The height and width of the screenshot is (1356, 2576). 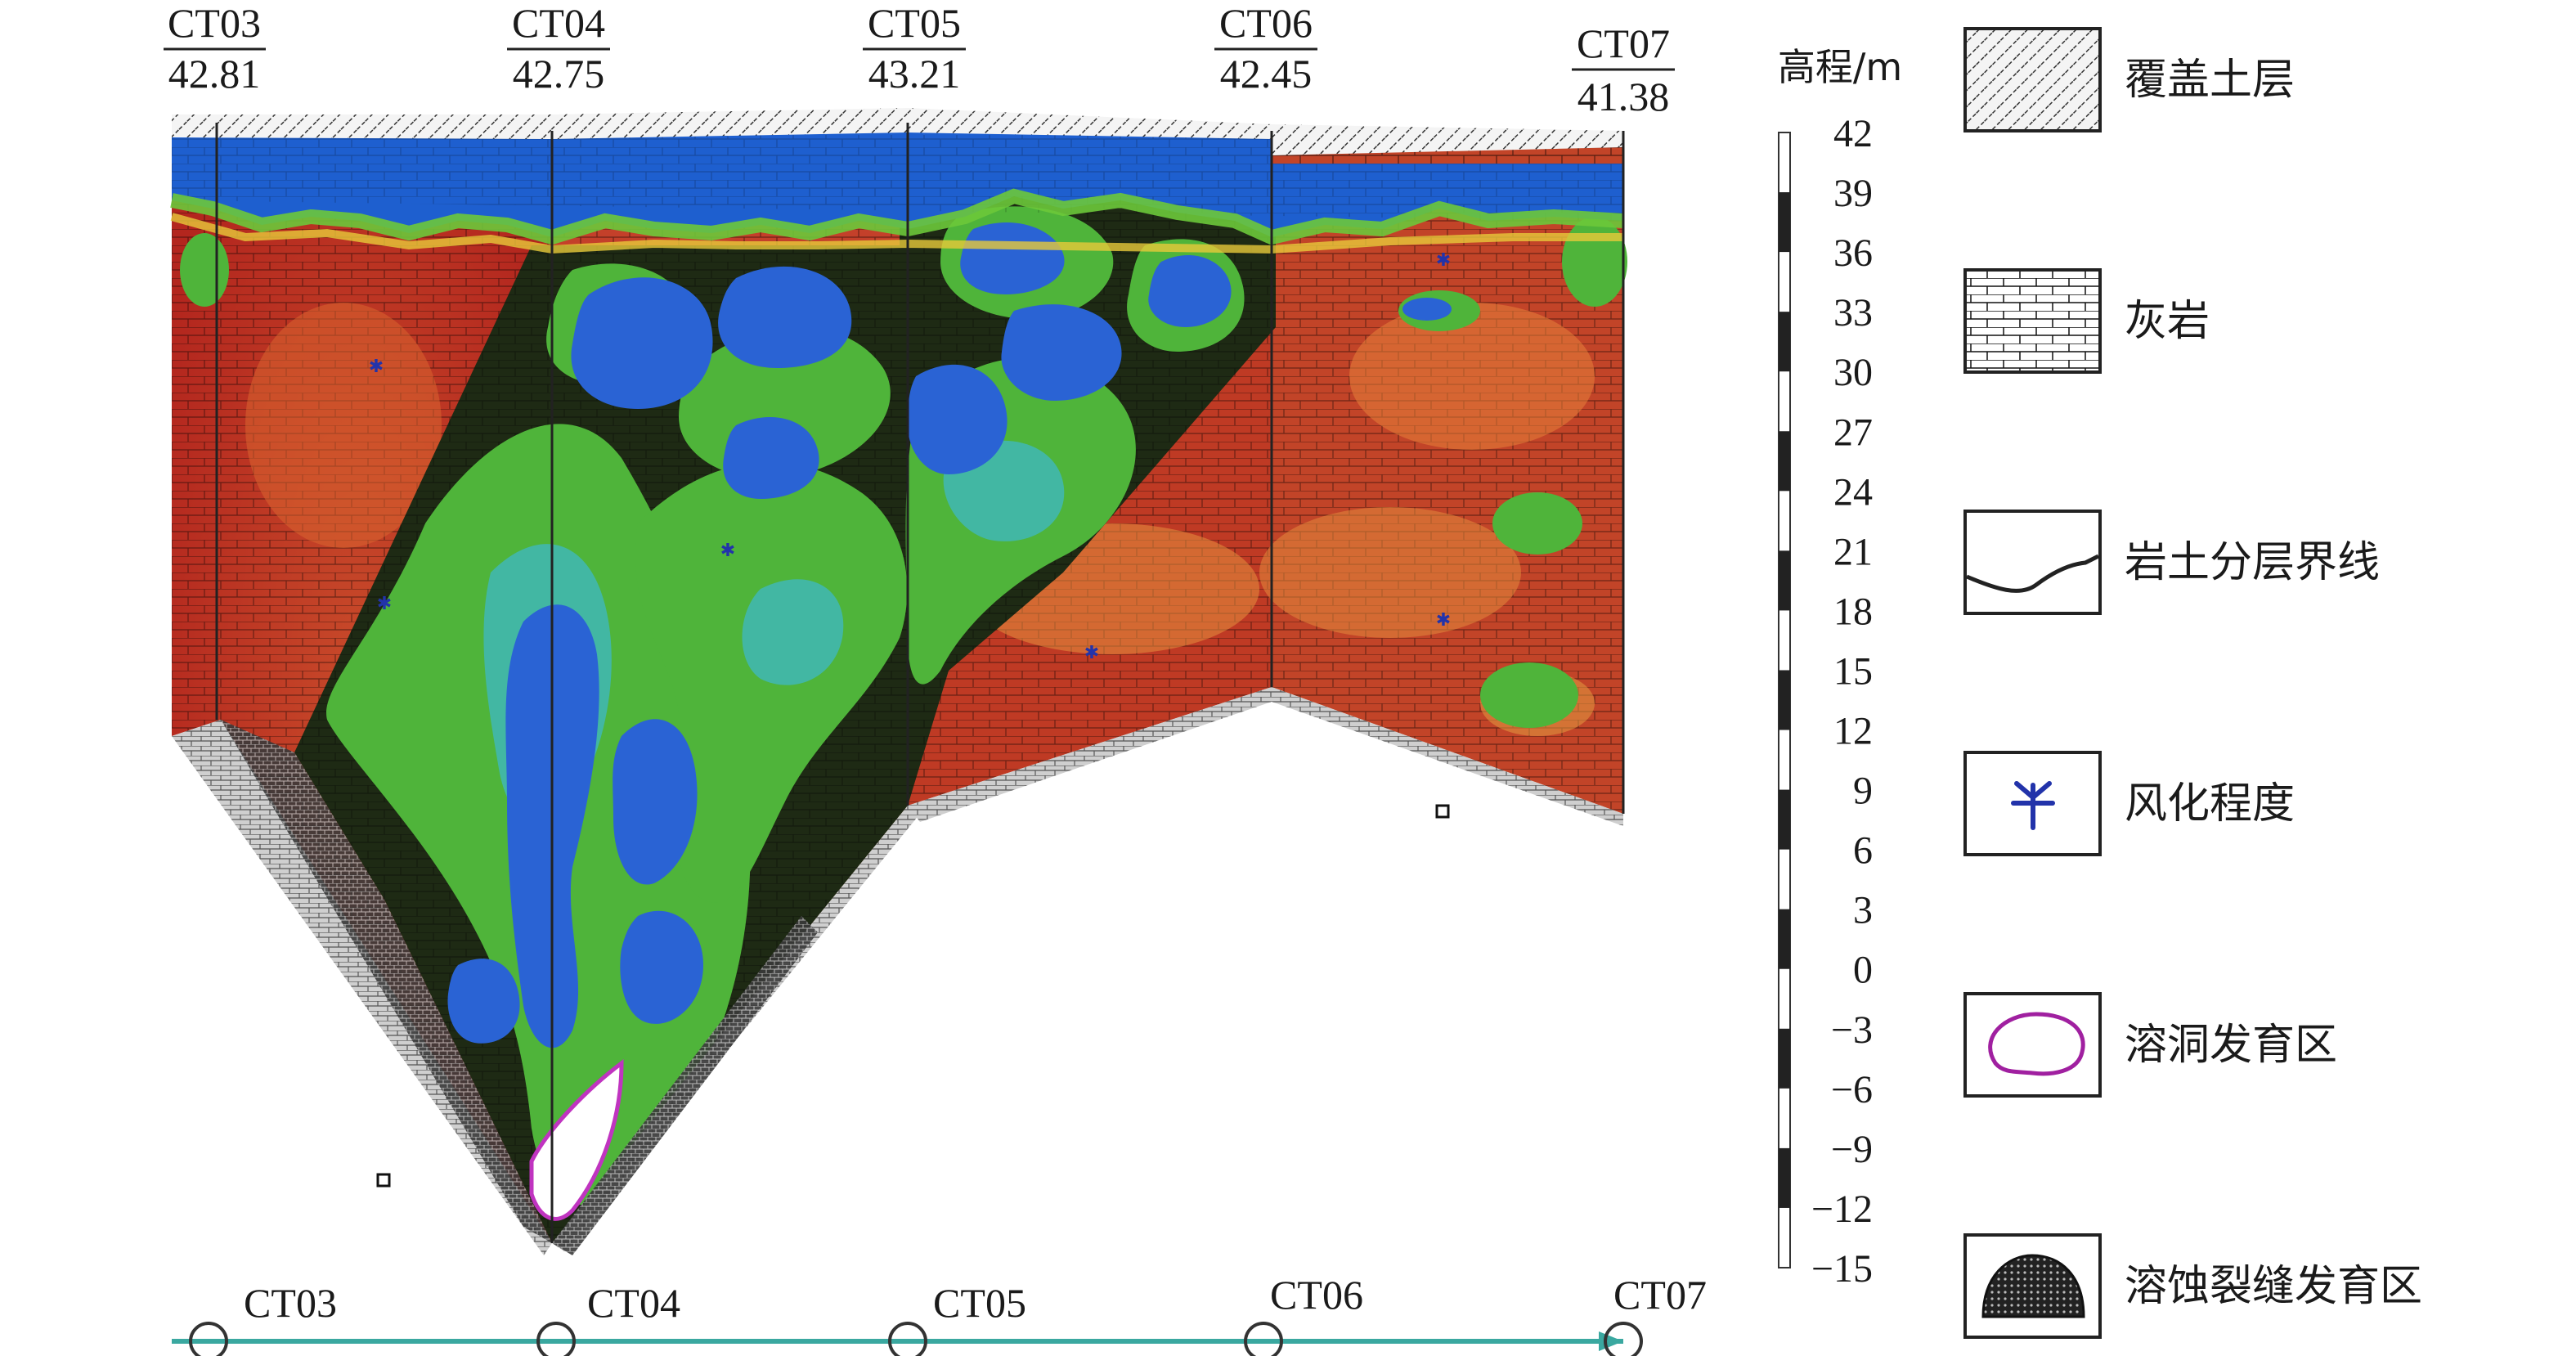 What do you see at coordinates (1853, 253) in the screenshot?
I see `scale-tick-label: 36` at bounding box center [1853, 253].